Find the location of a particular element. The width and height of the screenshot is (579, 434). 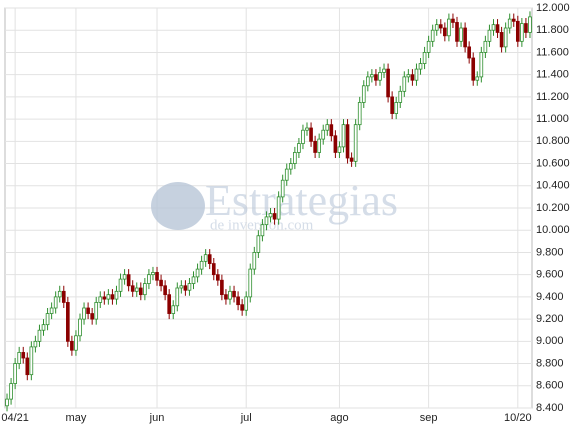

x-tick-label: may is located at coordinates (76, 418).